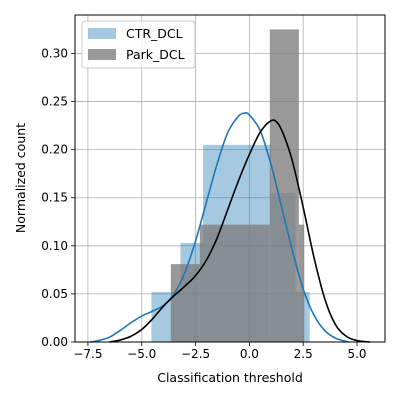  Describe the element at coordinates (54, 102) in the screenshot. I see `y-tick-label: 0.25` at that location.